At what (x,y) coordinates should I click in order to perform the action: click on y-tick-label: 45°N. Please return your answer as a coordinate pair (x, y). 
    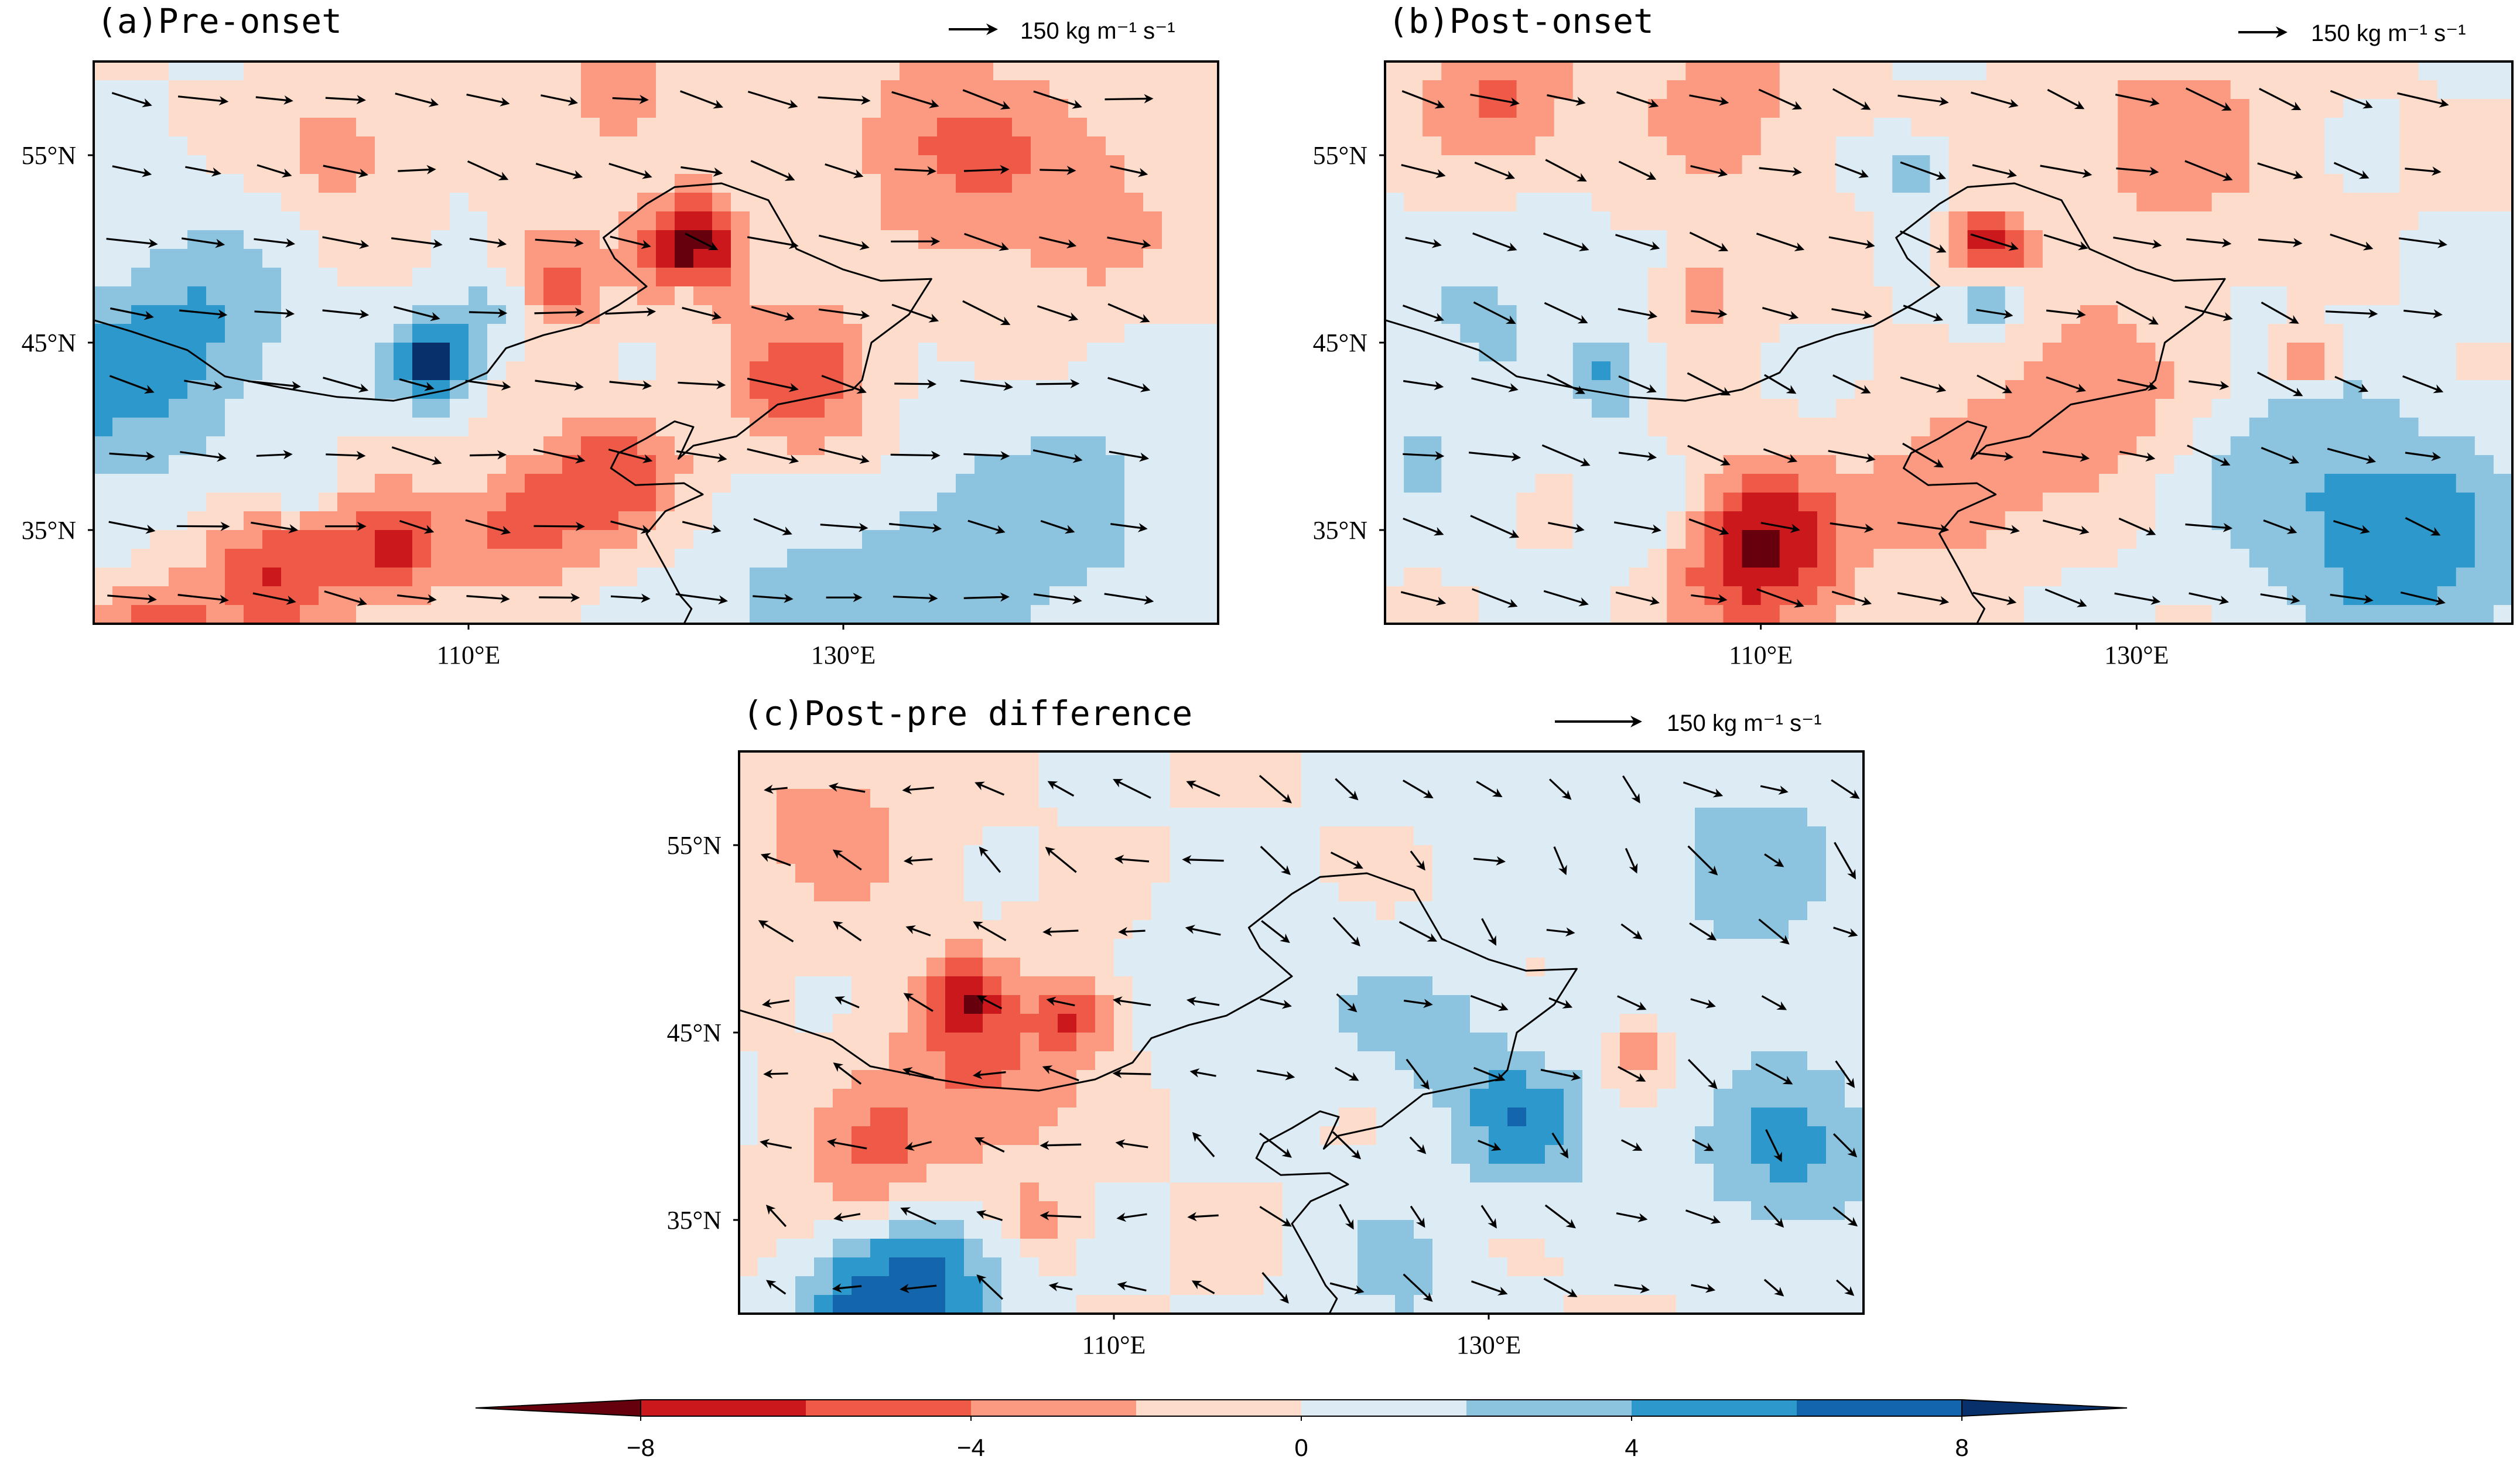
    Looking at the image, I should click on (49, 343).